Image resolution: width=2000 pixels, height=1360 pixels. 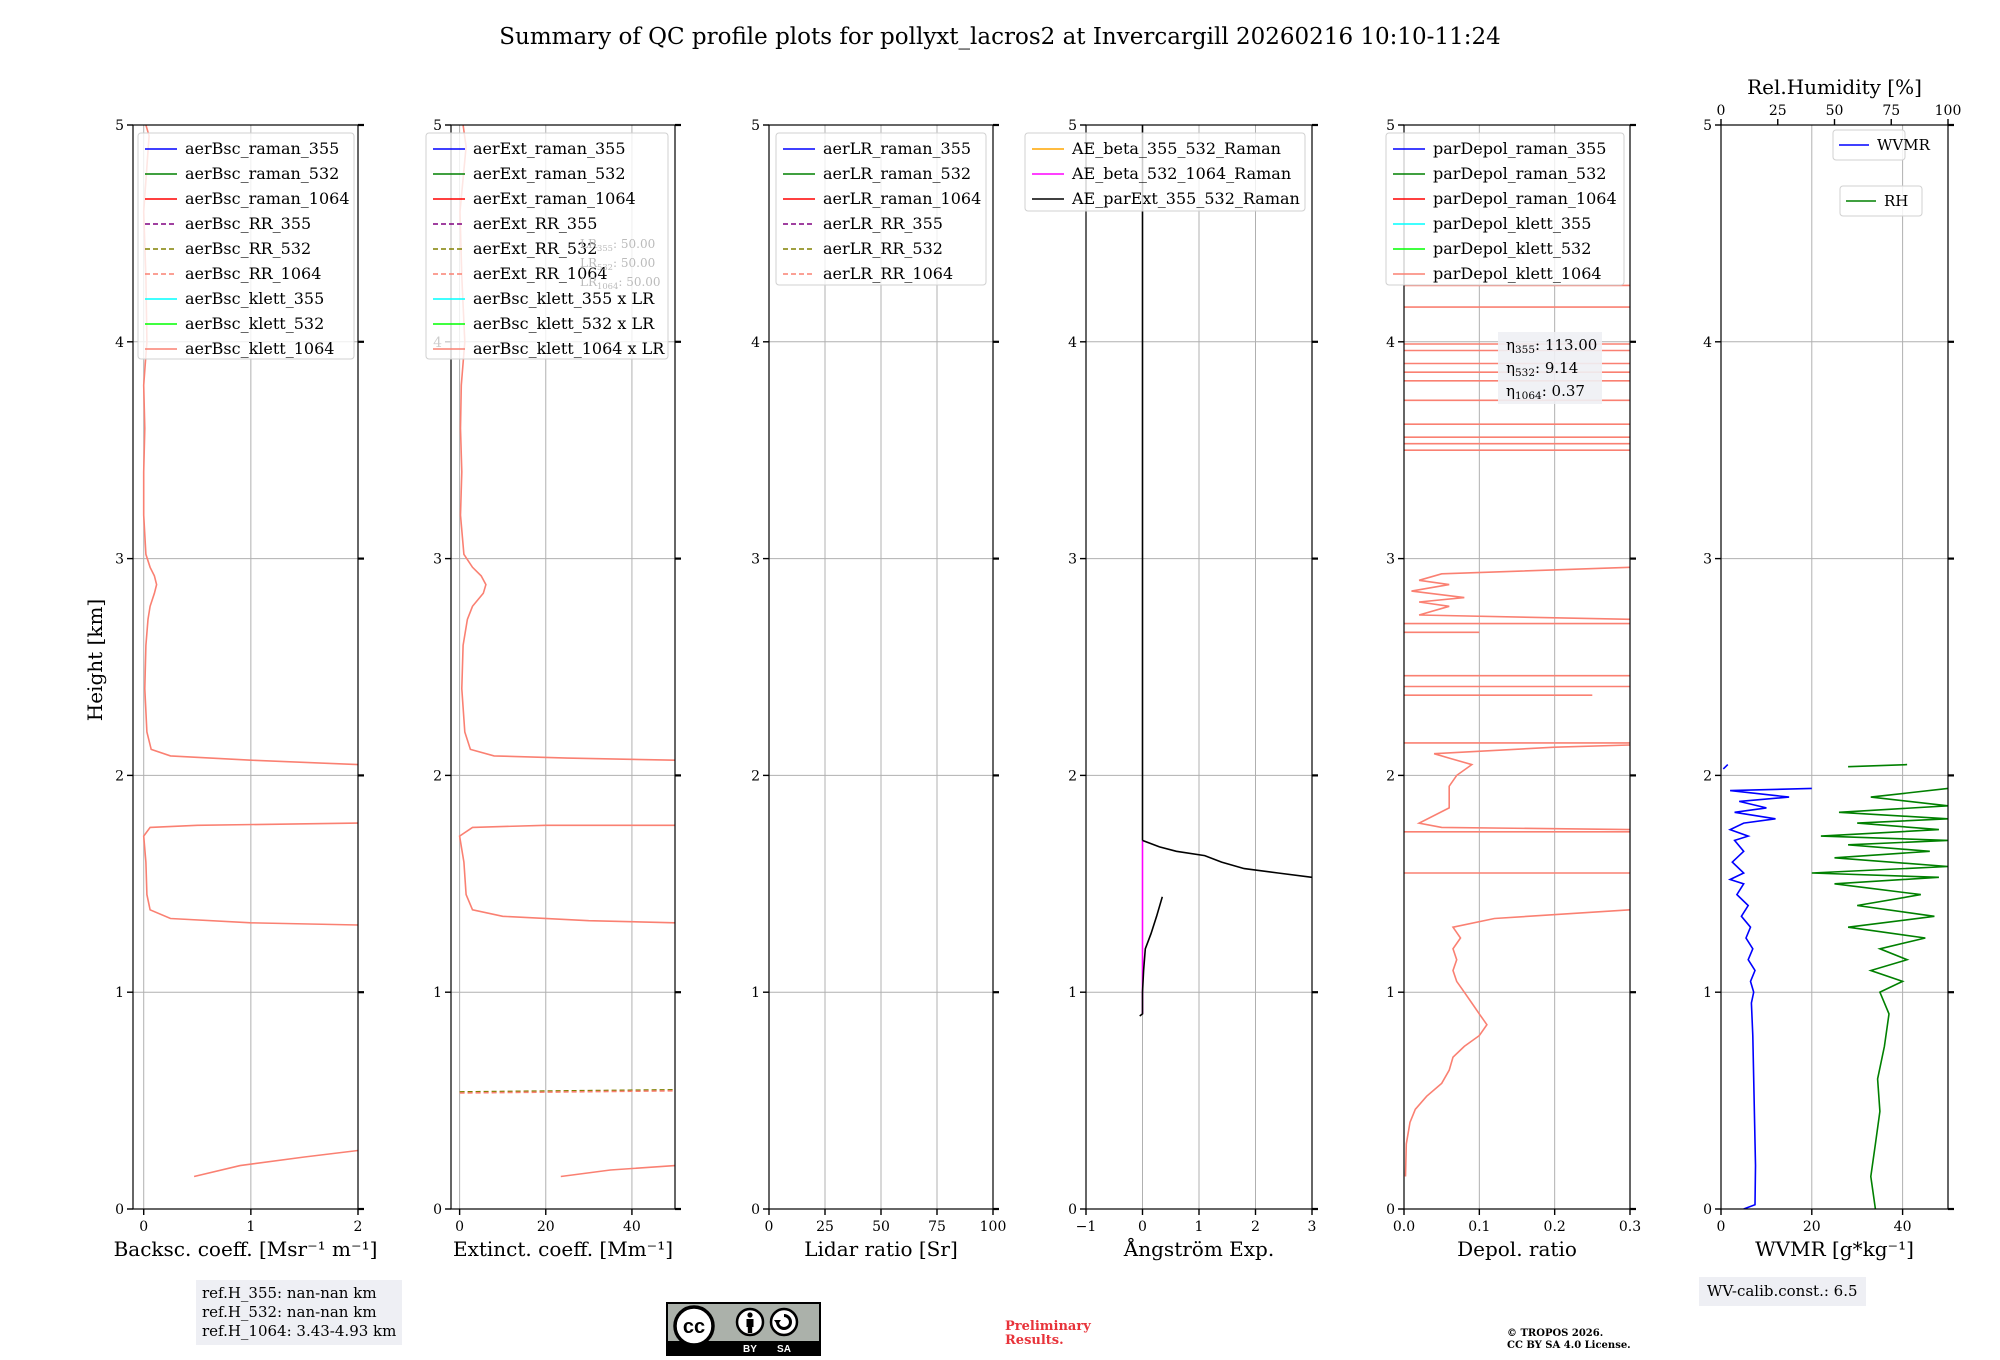 What do you see at coordinates (617, 245) in the screenshot?
I see `lidar-ratio-label: LR355: 50.00` at bounding box center [617, 245].